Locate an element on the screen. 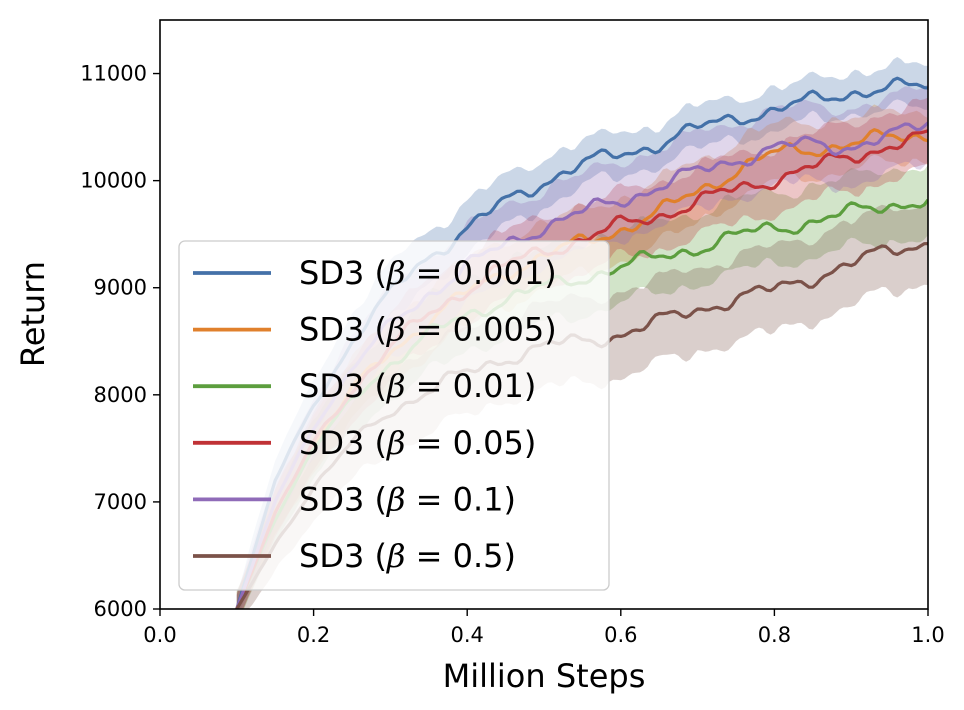 The image size is (964, 710). y-axis-label: Return is located at coordinates (33, 314).